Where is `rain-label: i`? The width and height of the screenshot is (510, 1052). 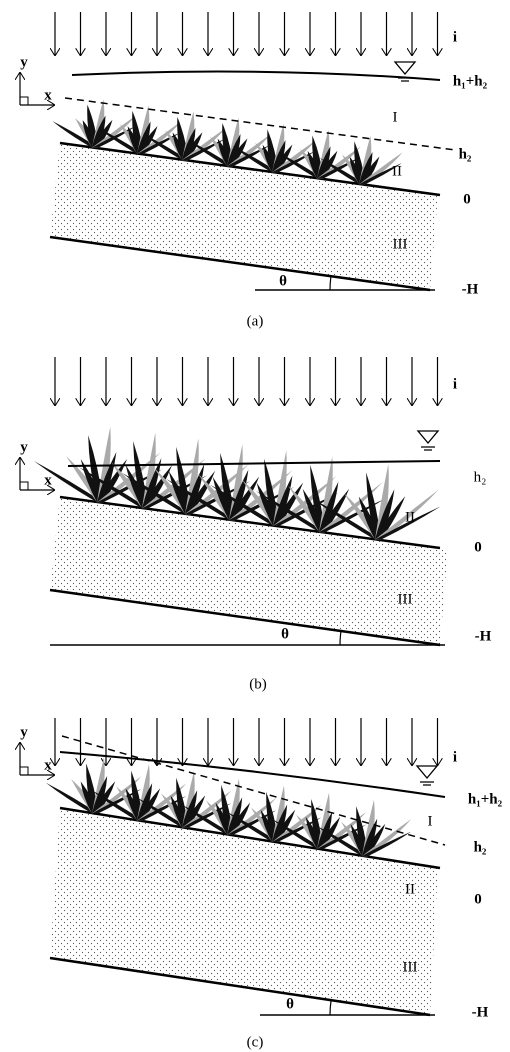
rain-label: i is located at coordinates (455, 757).